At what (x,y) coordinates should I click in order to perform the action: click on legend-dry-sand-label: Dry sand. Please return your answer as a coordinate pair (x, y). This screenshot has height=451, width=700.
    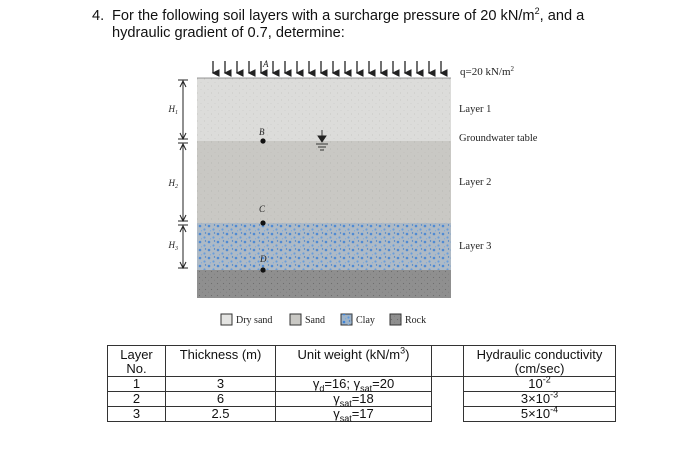
    Looking at the image, I should click on (254, 320).